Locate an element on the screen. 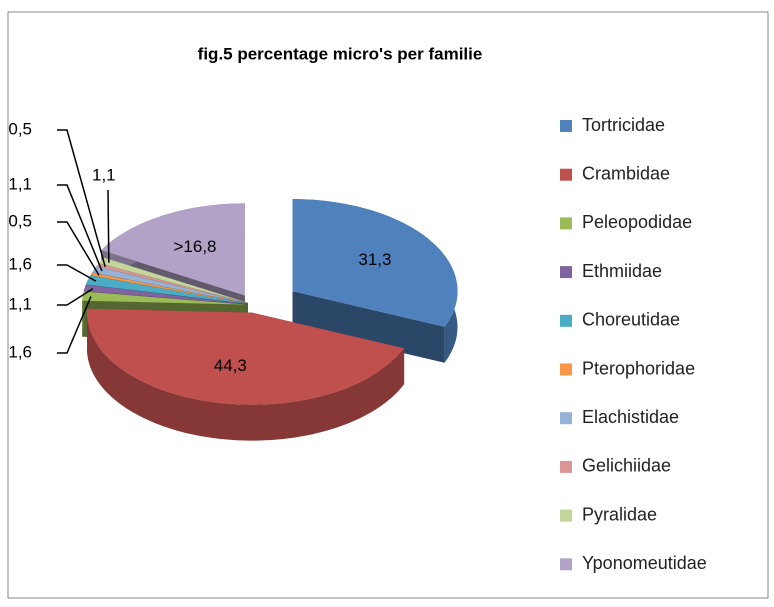 This screenshot has width=774, height=607. legend-label: Pyralidae is located at coordinates (619, 514).